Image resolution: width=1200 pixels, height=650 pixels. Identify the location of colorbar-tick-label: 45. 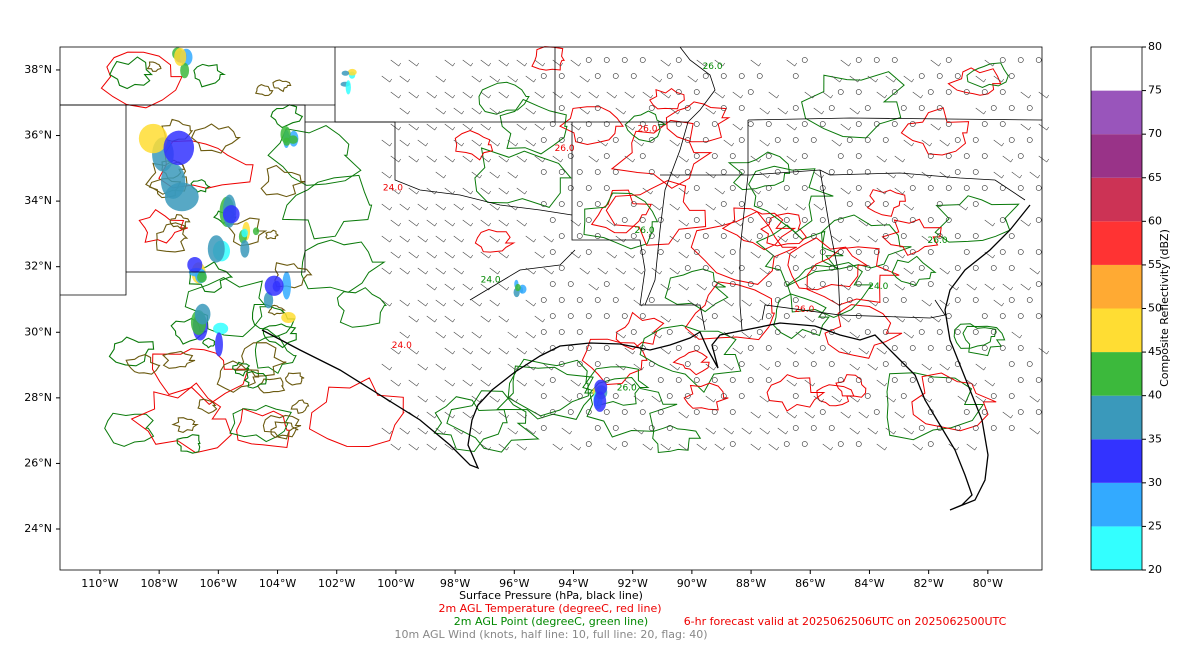
(1155, 351).